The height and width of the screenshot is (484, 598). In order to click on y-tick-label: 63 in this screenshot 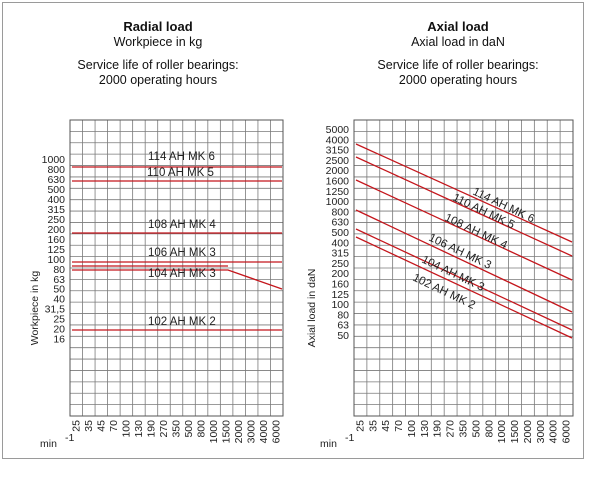, I will do `click(343, 326)`.